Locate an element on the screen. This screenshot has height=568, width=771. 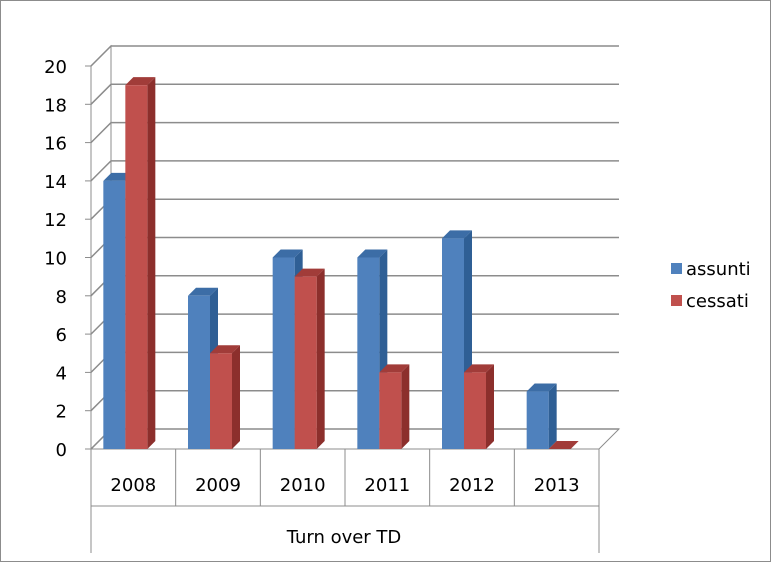
x-tick-label: 2009 is located at coordinates (218, 485).